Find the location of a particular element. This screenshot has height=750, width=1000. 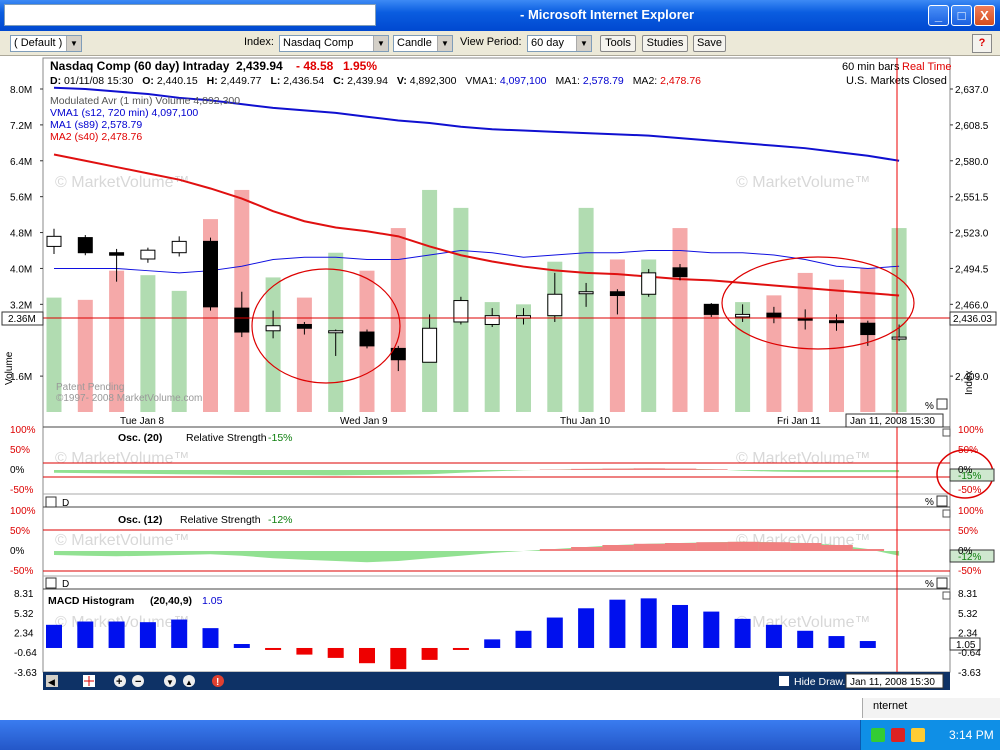

osc1-d-checkbox is located at coordinates (51, 502).